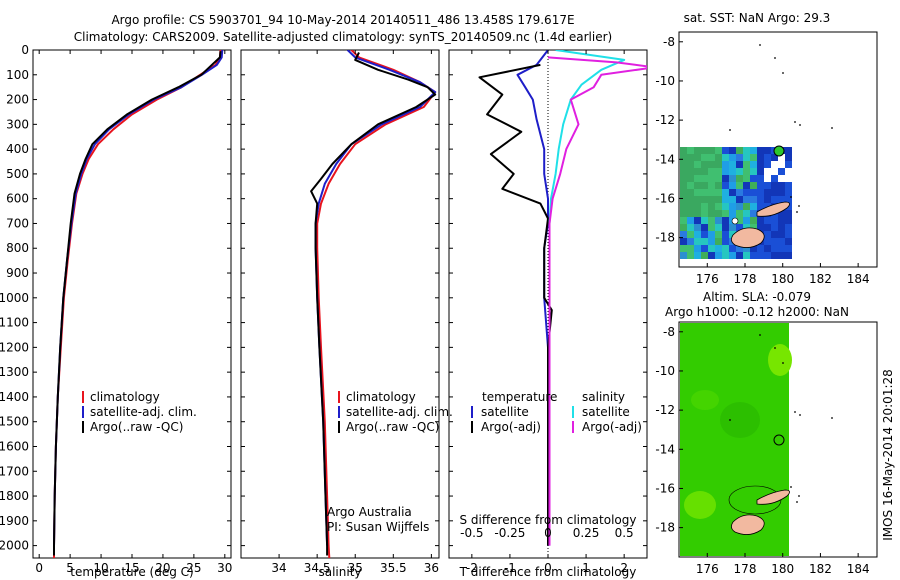 The width and height of the screenshot is (900, 580). I want to click on series-line-s-argo-adj-, so click(597, 301).